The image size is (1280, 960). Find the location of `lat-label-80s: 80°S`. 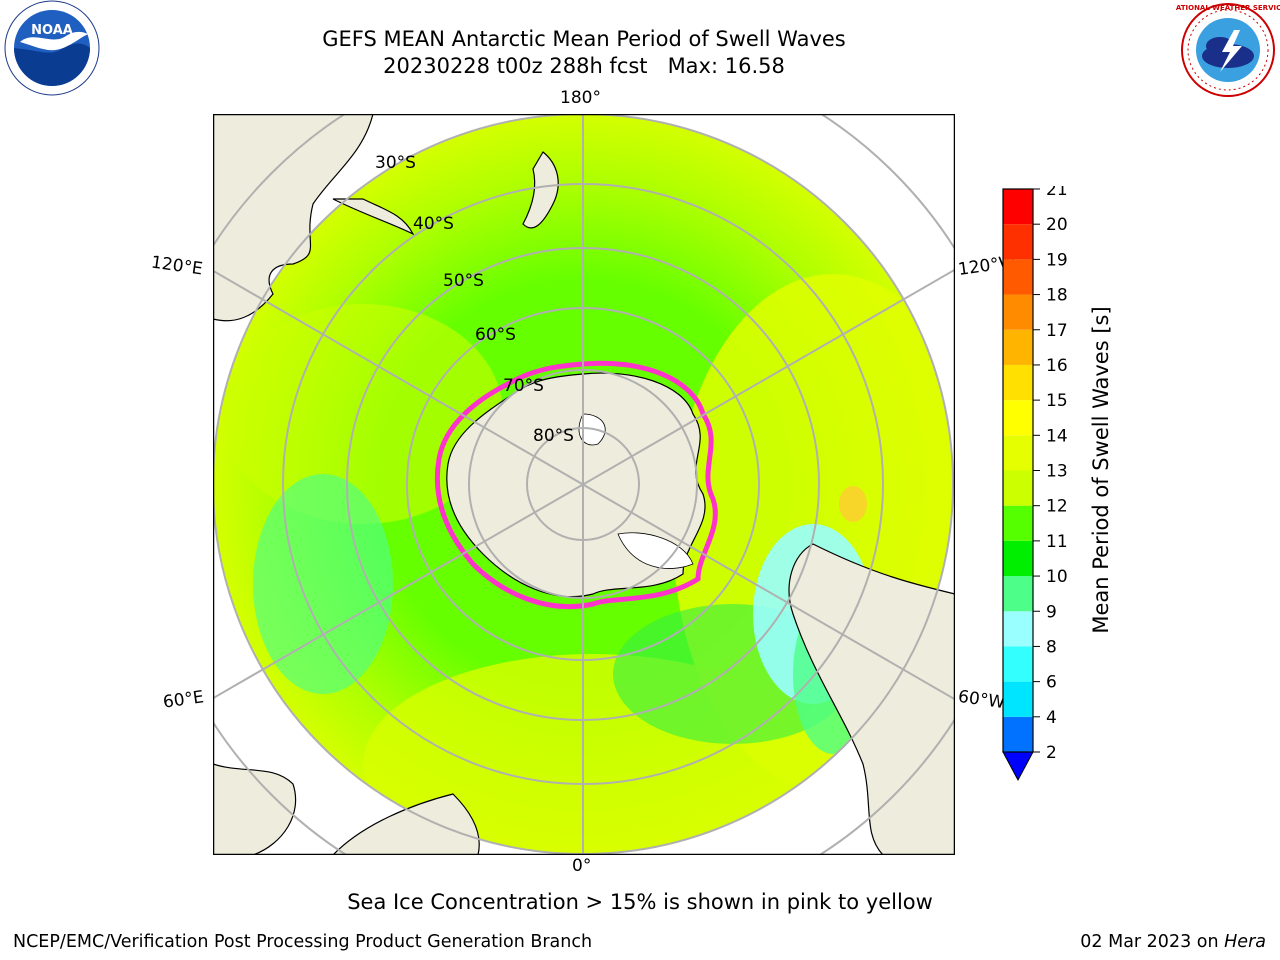

lat-label-80s: 80°S is located at coordinates (553, 436).